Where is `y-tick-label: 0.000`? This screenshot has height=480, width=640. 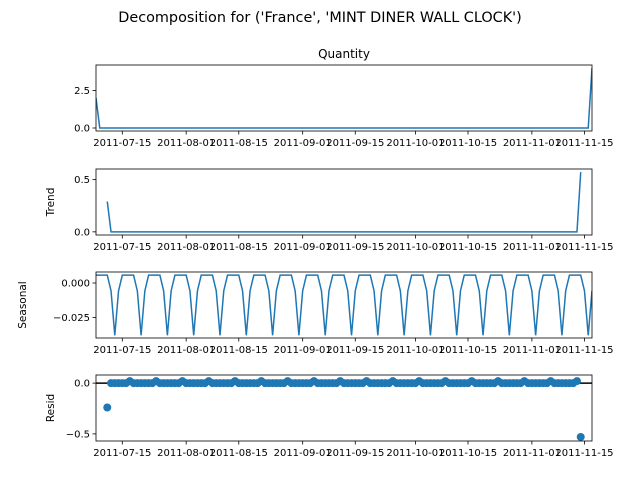
y-tick-label: 0.000 is located at coordinates (75, 284).